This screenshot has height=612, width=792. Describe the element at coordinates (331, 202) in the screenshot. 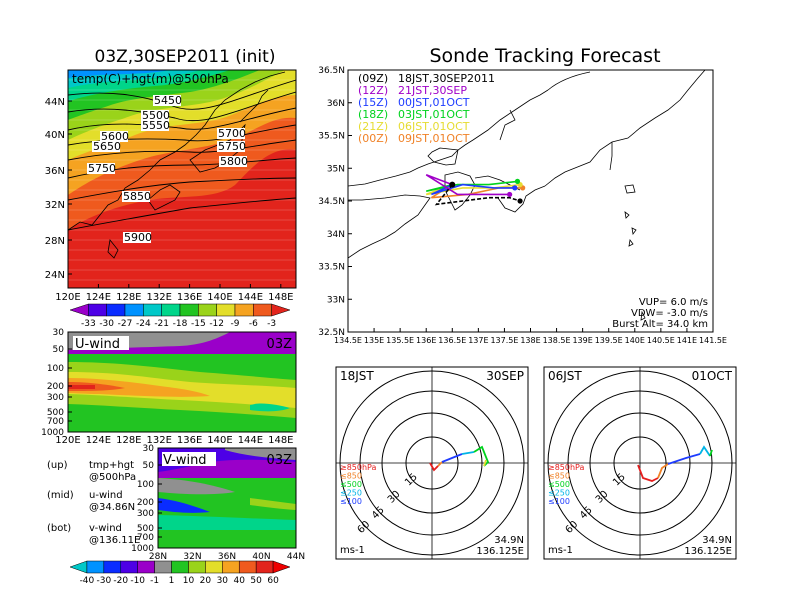

I see `lat-tick-label: 34.5N` at that location.